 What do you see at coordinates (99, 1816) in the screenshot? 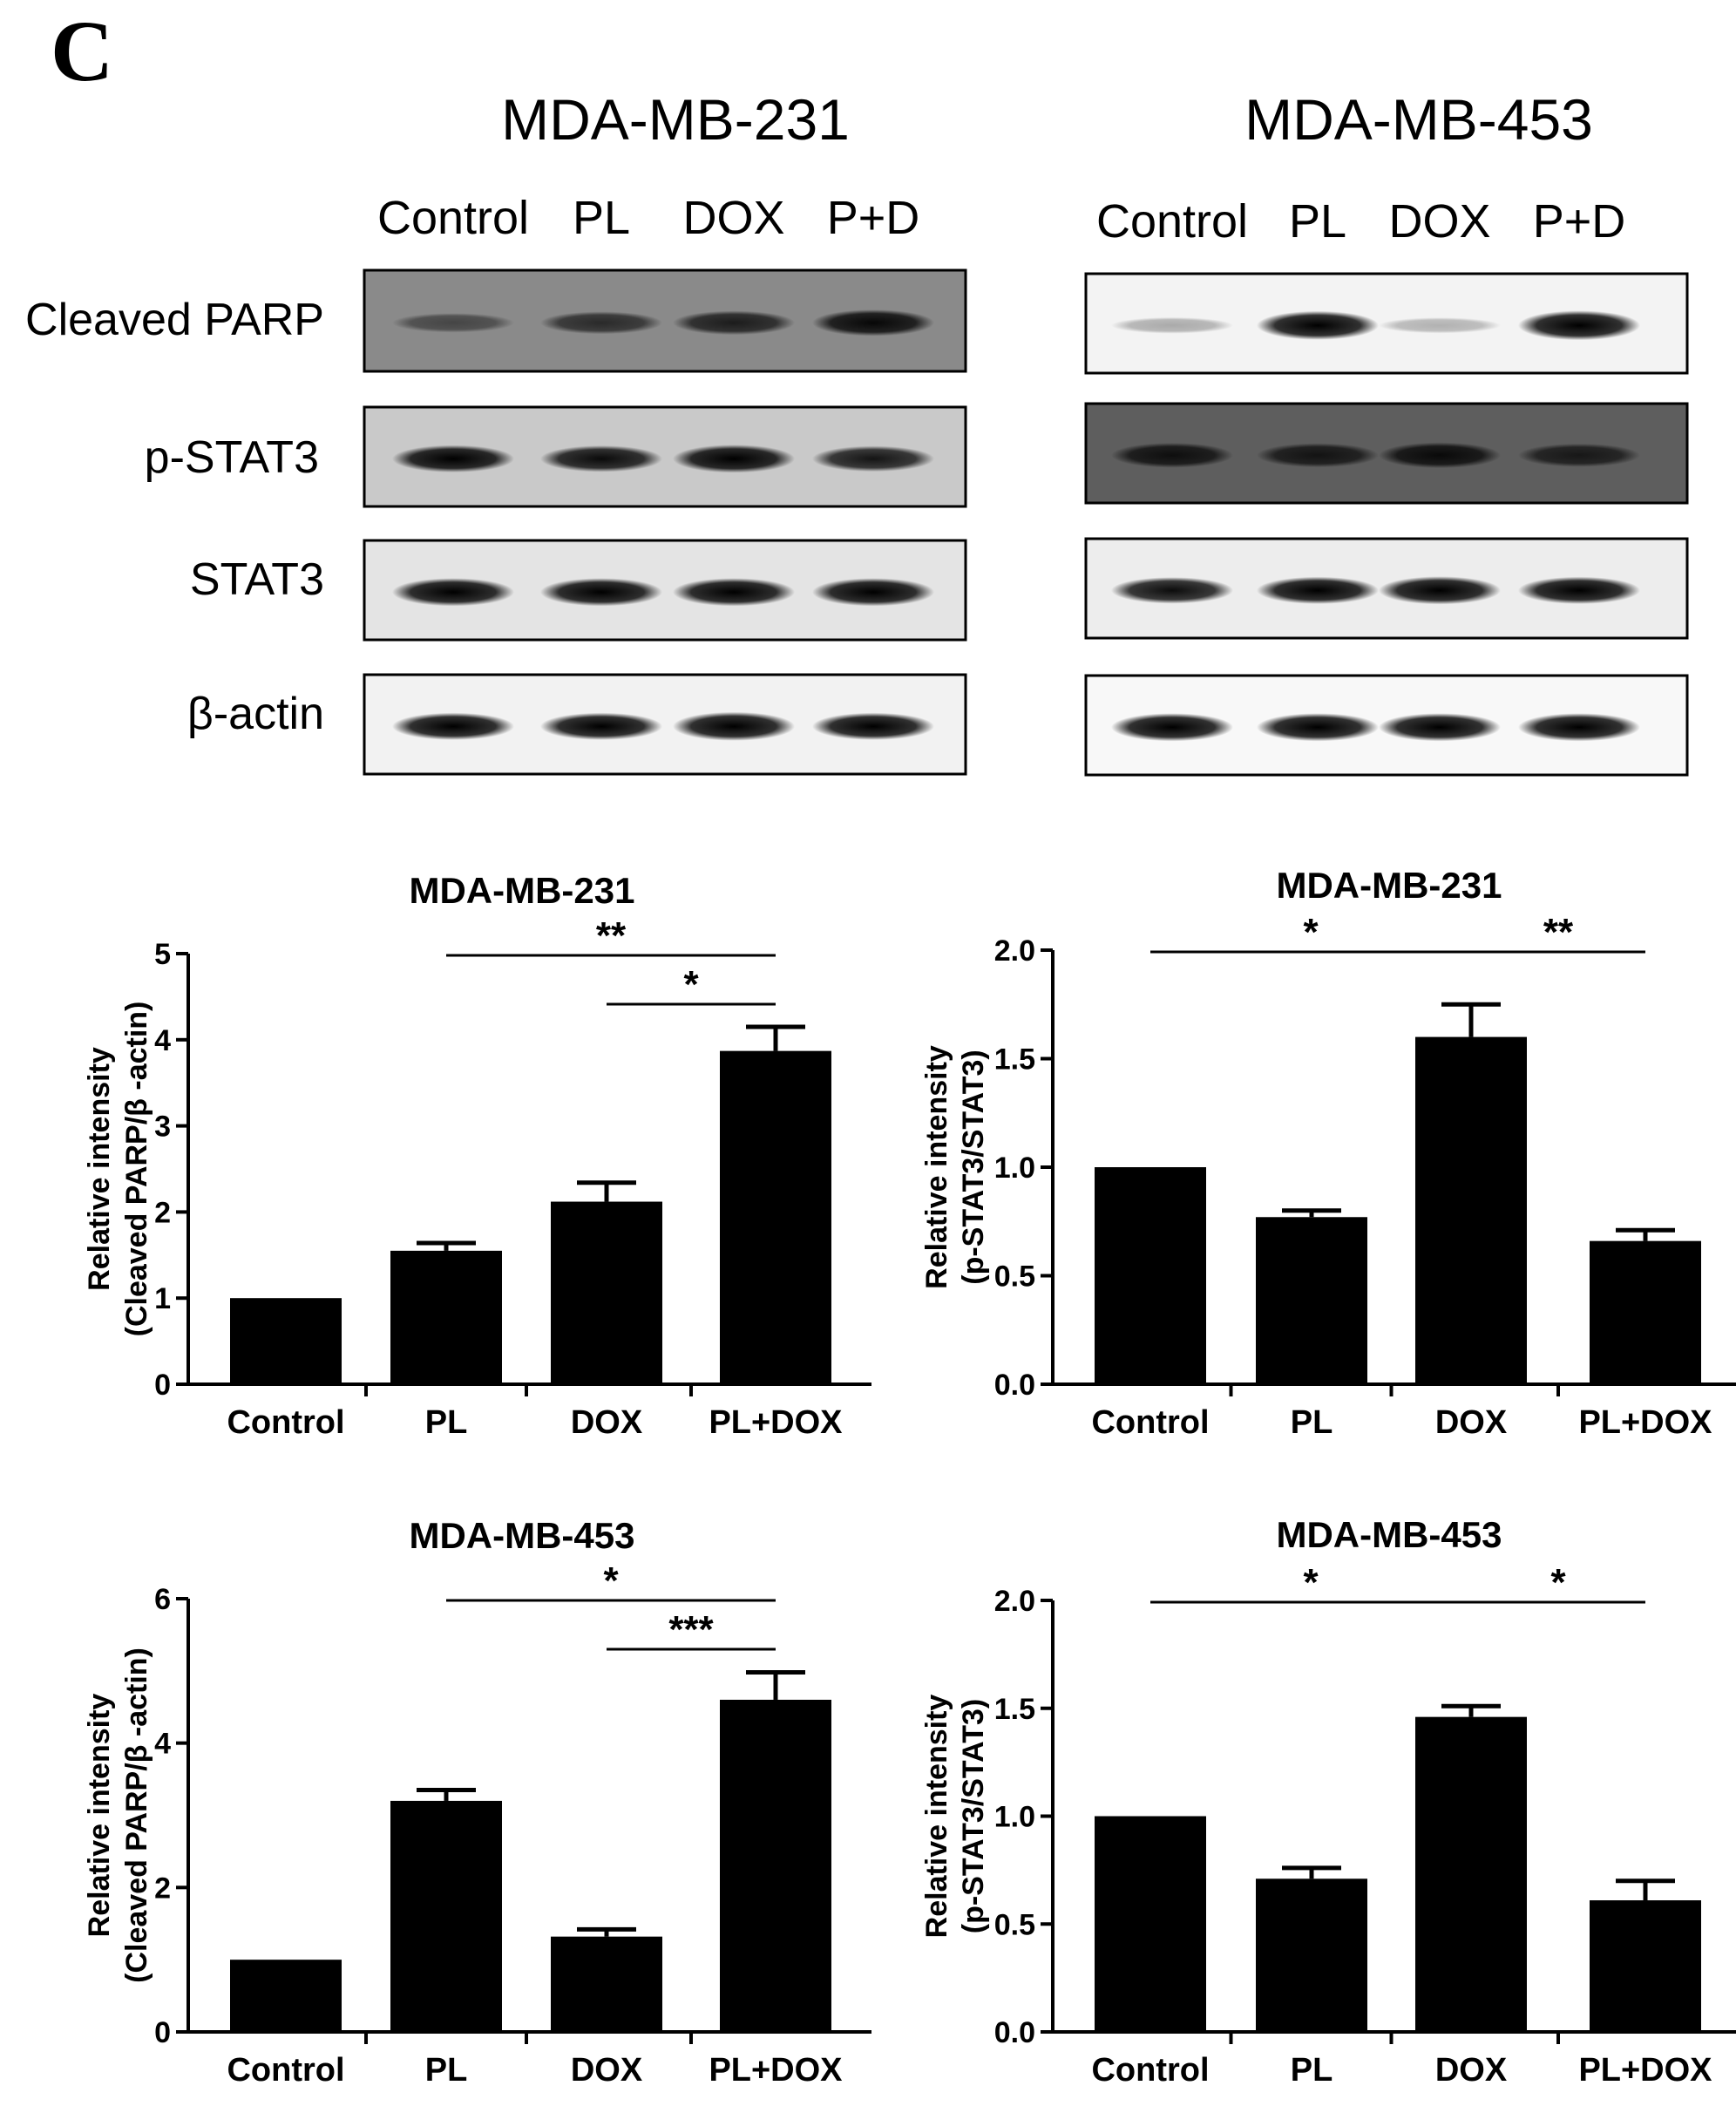
I see `y-axis-label: Relative intensity` at bounding box center [99, 1816].